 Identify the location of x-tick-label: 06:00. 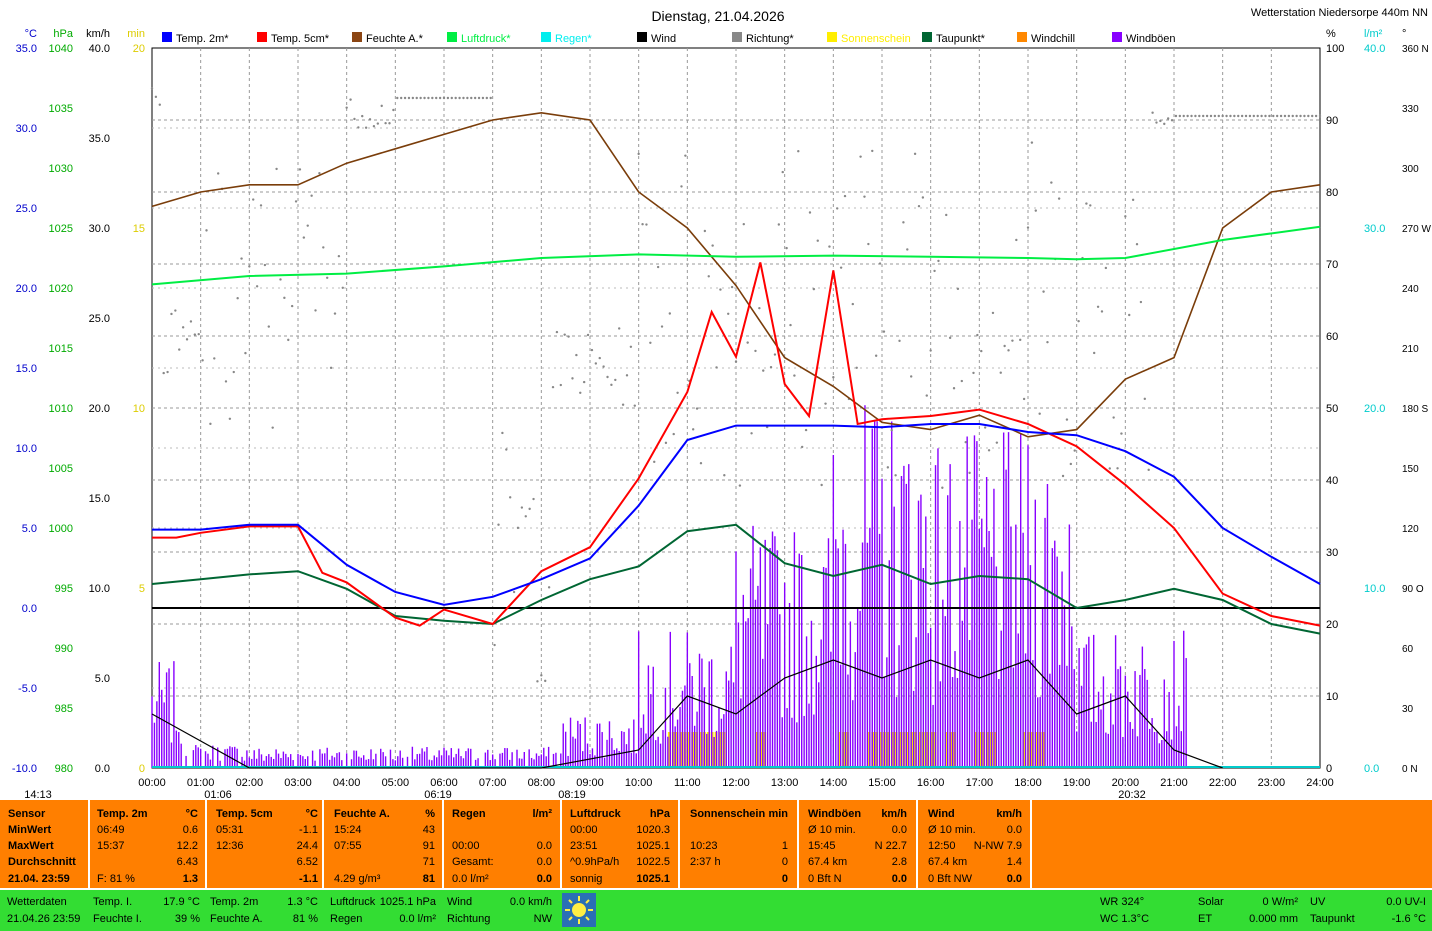
(444, 783).